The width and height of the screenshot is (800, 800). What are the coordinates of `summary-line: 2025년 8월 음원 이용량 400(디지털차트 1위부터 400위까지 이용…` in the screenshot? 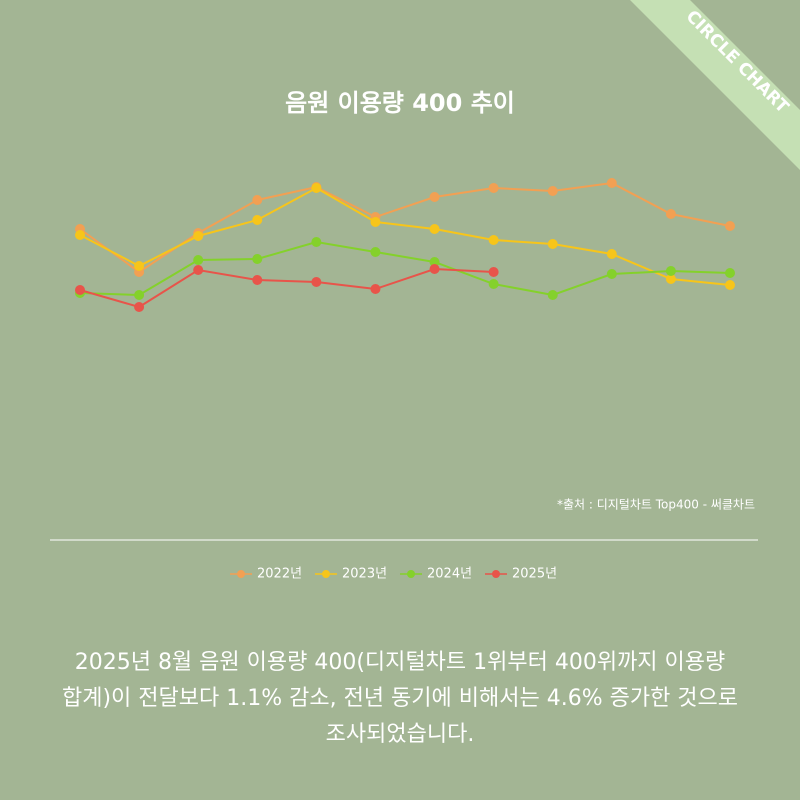 It's located at (400, 662).